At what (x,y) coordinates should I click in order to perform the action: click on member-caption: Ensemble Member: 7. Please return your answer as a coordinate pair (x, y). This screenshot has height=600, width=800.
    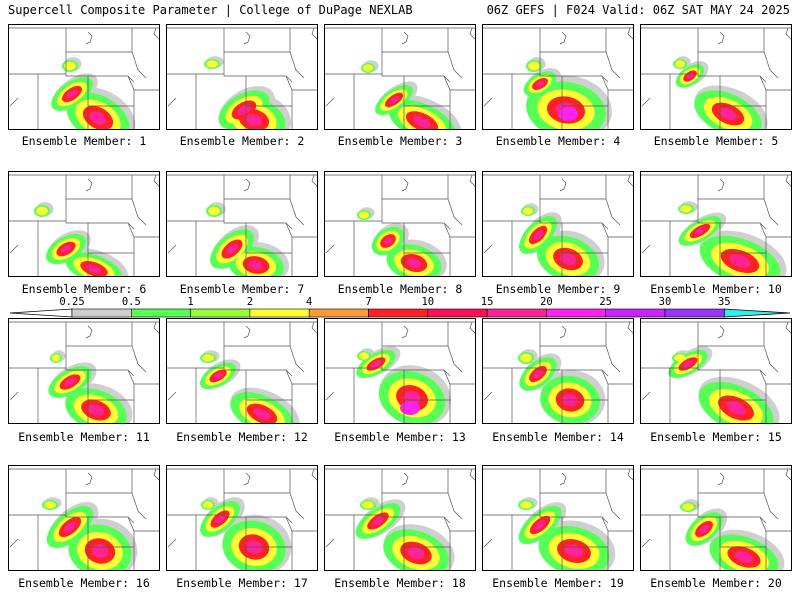
    Looking at the image, I should click on (242, 289).